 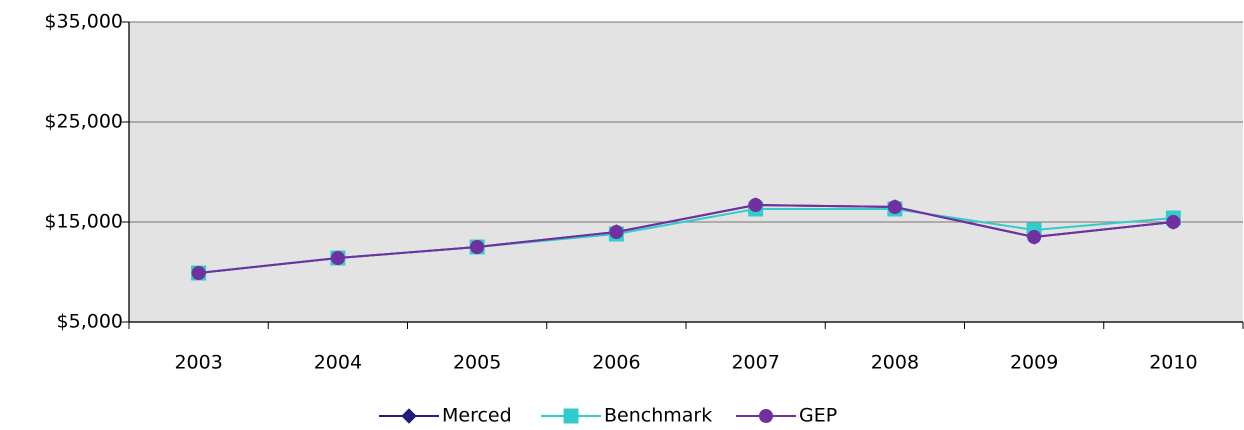 What do you see at coordinates (1173, 363) in the screenshot?
I see `x-tick-label: 2010` at bounding box center [1173, 363].